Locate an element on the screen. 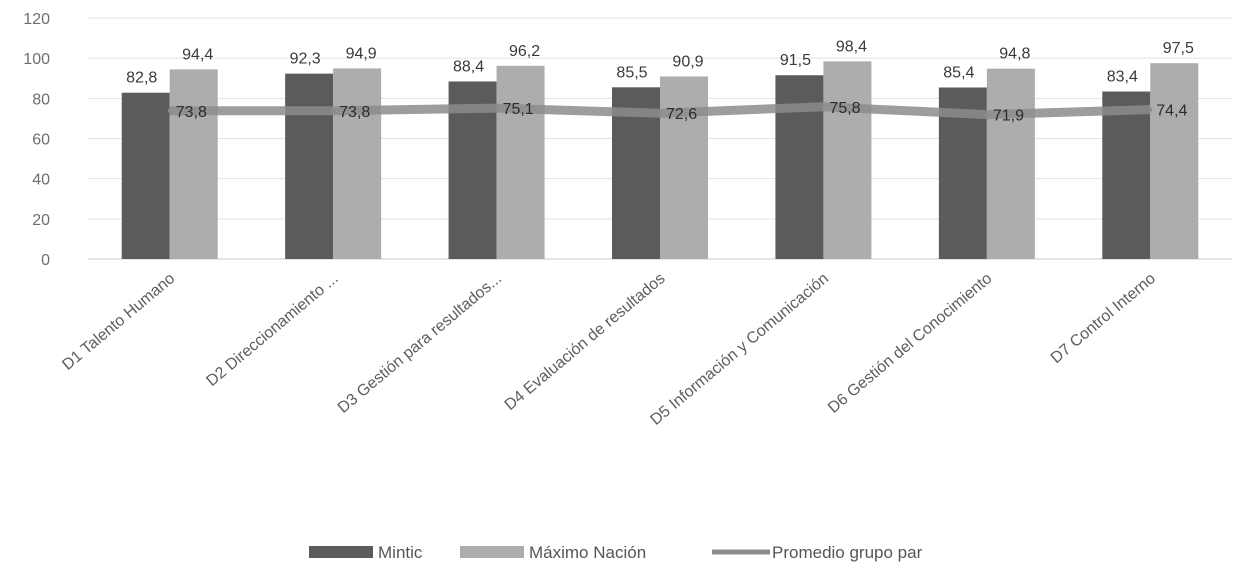  data-label-mintic: 88,4 is located at coordinates (468, 66).